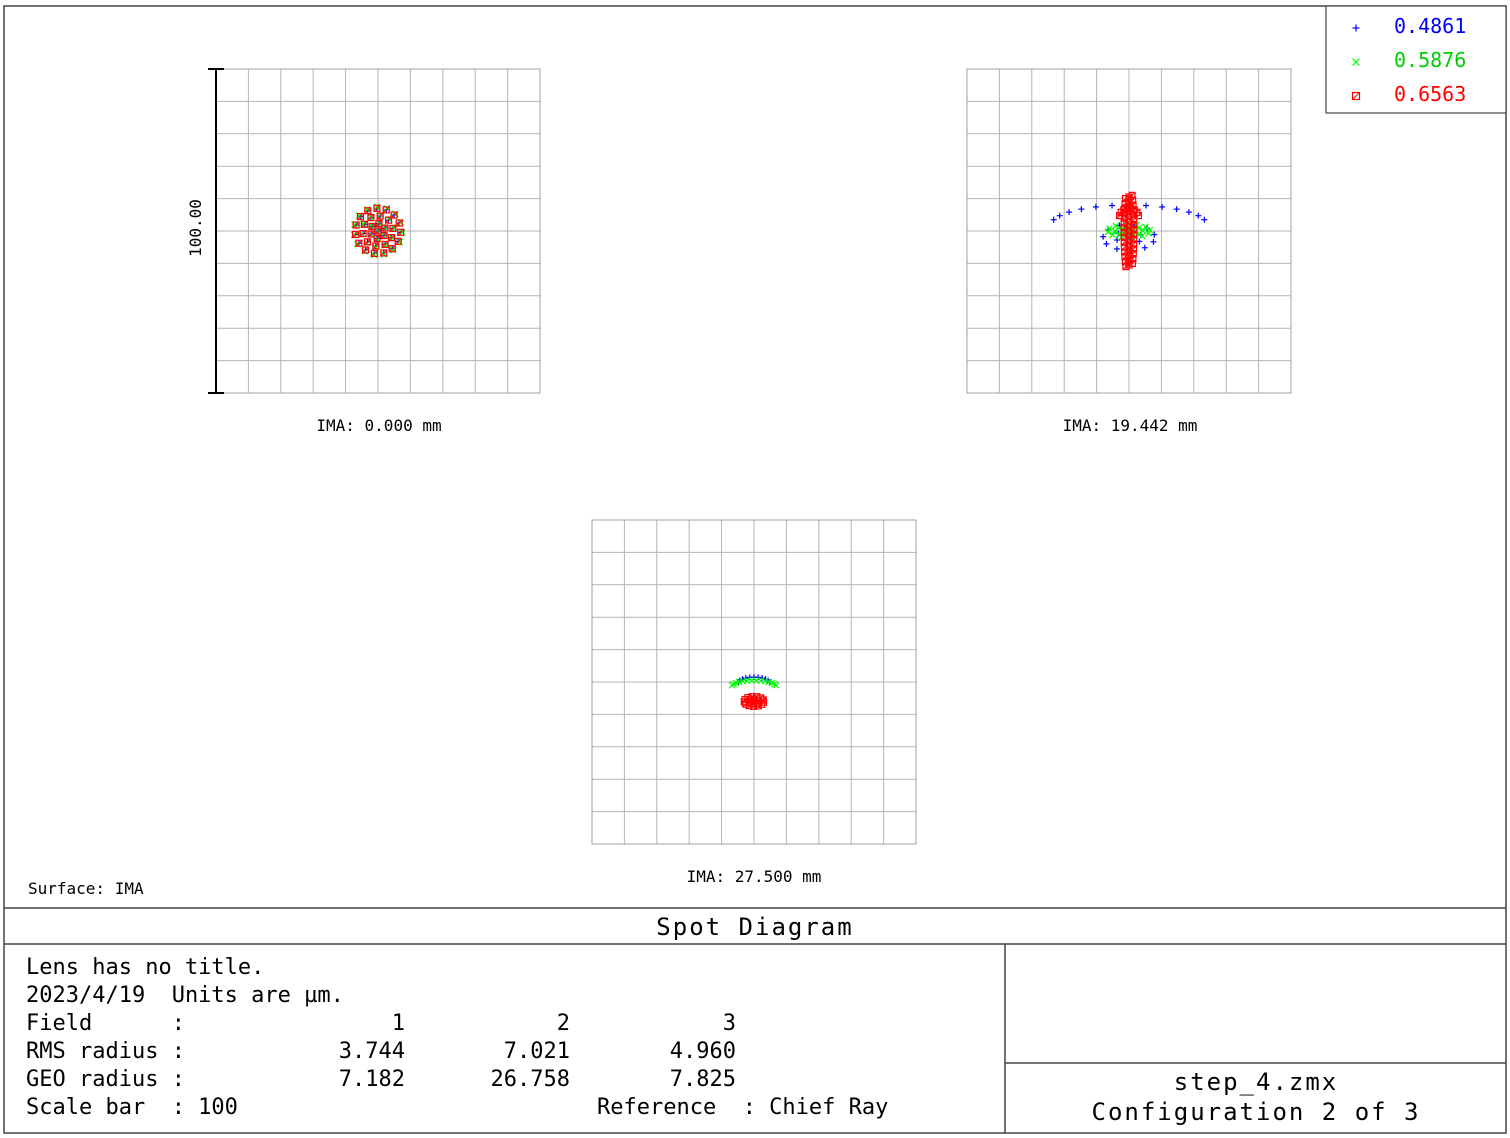 The height and width of the screenshot is (1138, 1510). What do you see at coordinates (537, 1051) in the screenshot?
I see `rms-value-2: 7.021` at bounding box center [537, 1051].